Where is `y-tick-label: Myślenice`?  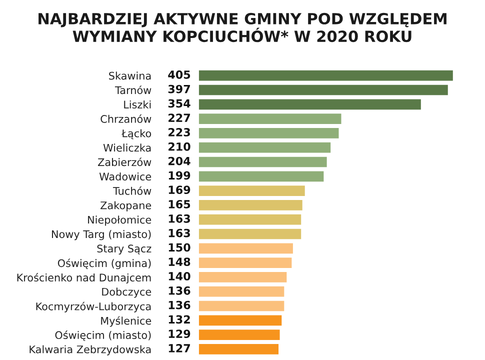
y-tick-label: Myślenice is located at coordinates (126, 321).